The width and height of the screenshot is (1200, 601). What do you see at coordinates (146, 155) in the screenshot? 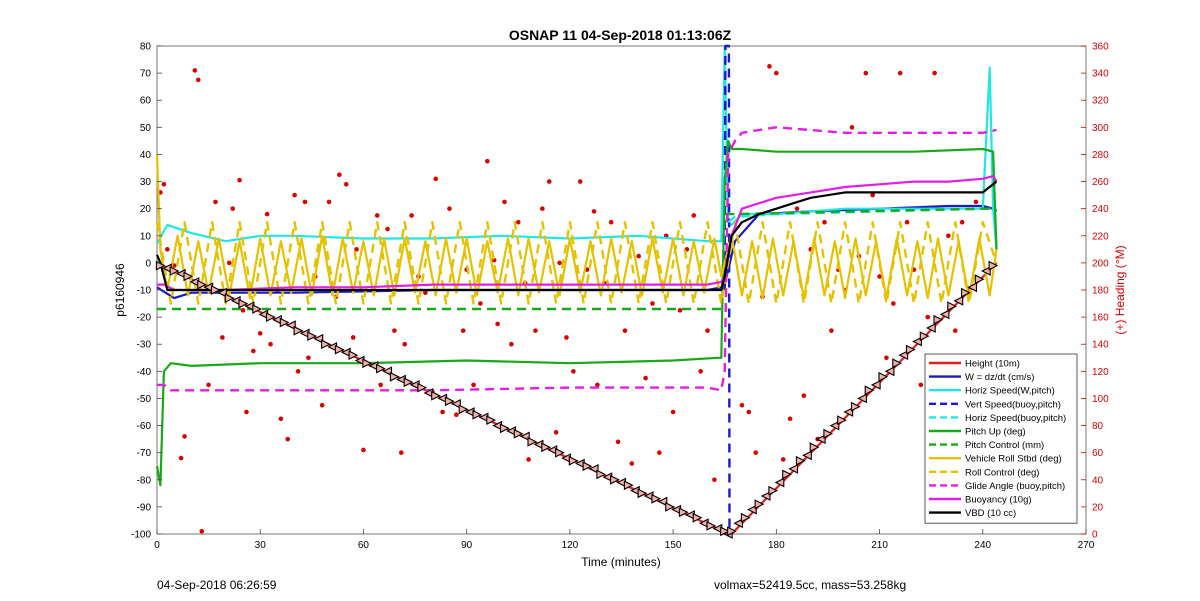
I see `y-left-tick-label: 40` at bounding box center [146, 155].